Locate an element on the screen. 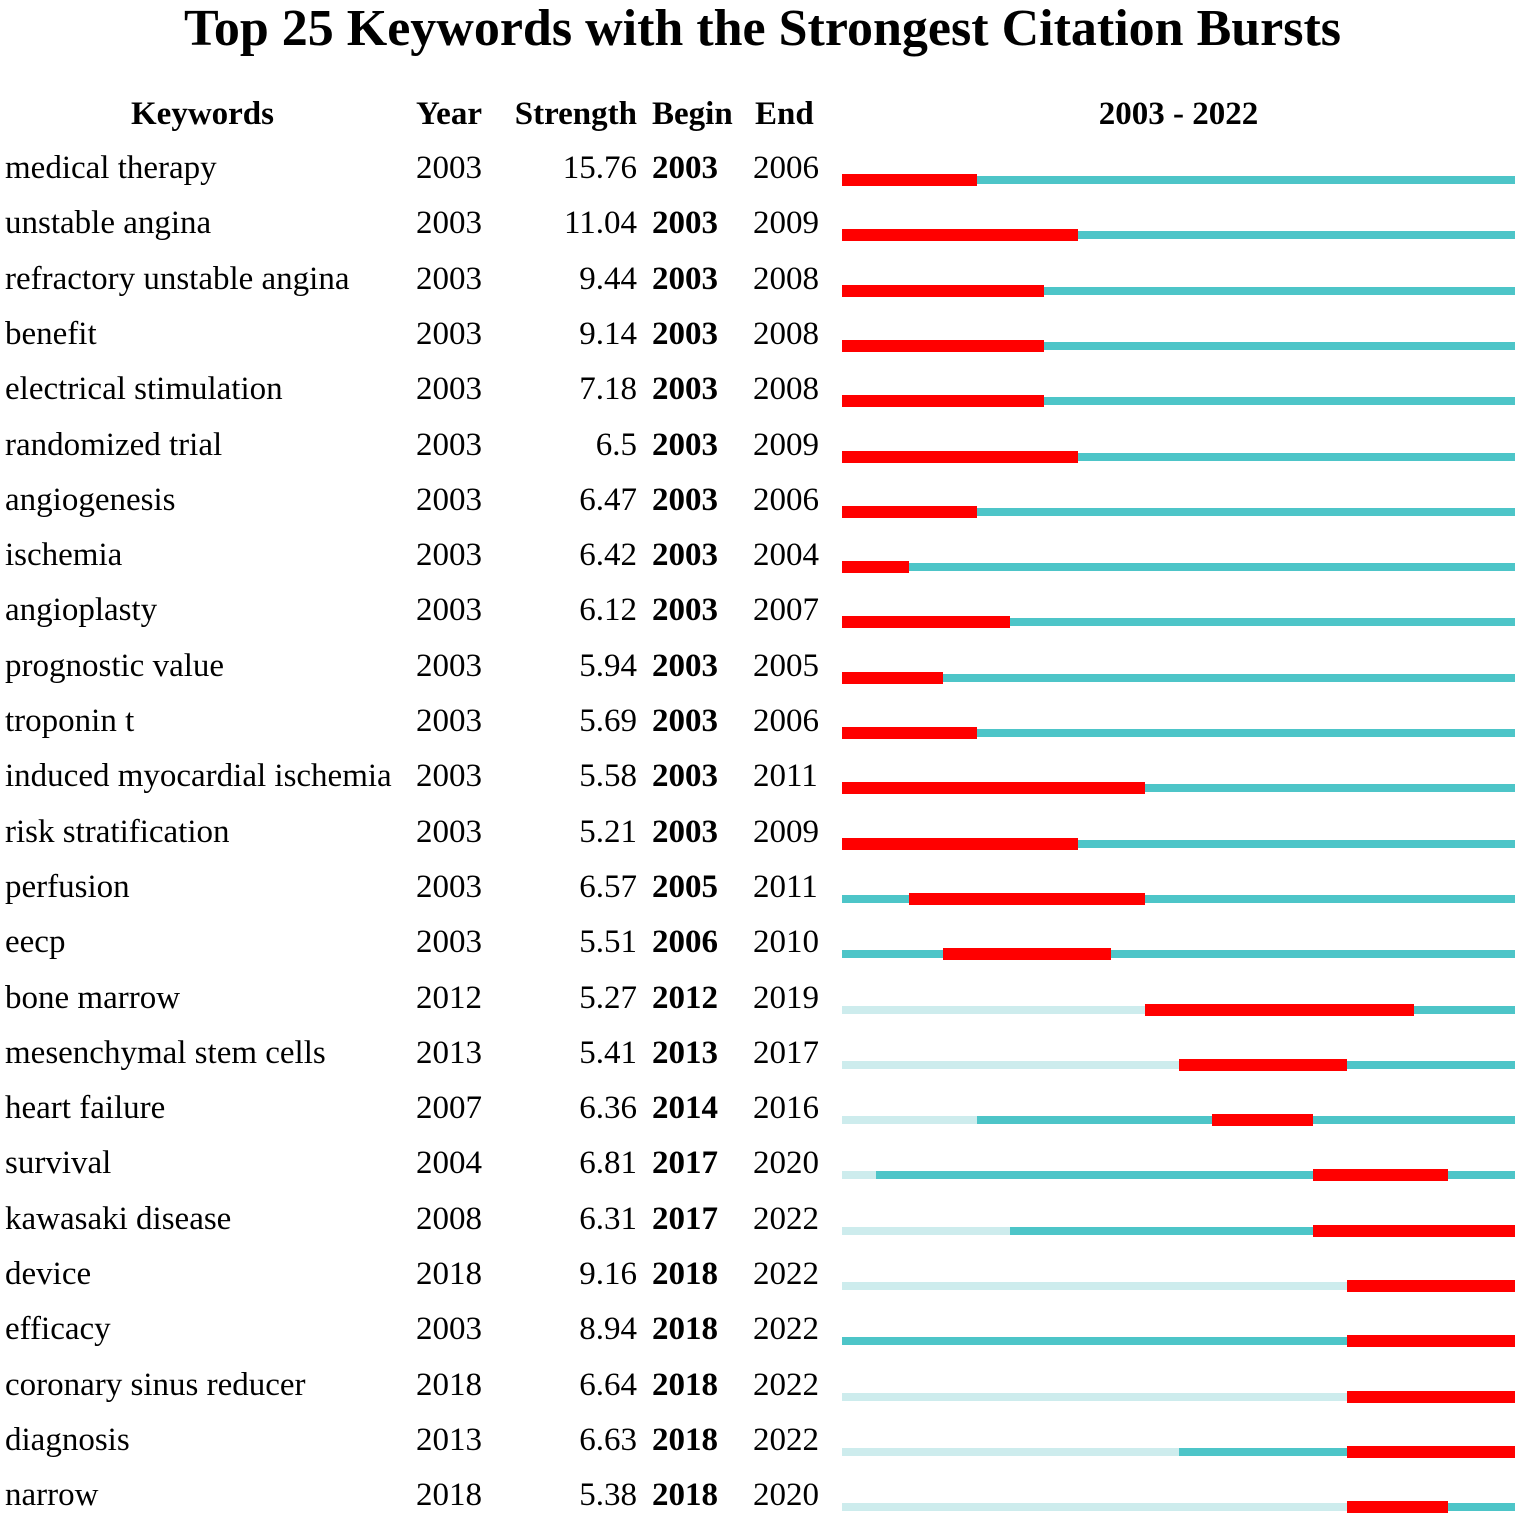 The height and width of the screenshot is (1525, 1525). keyword-label: risk stratification is located at coordinates (117, 831).